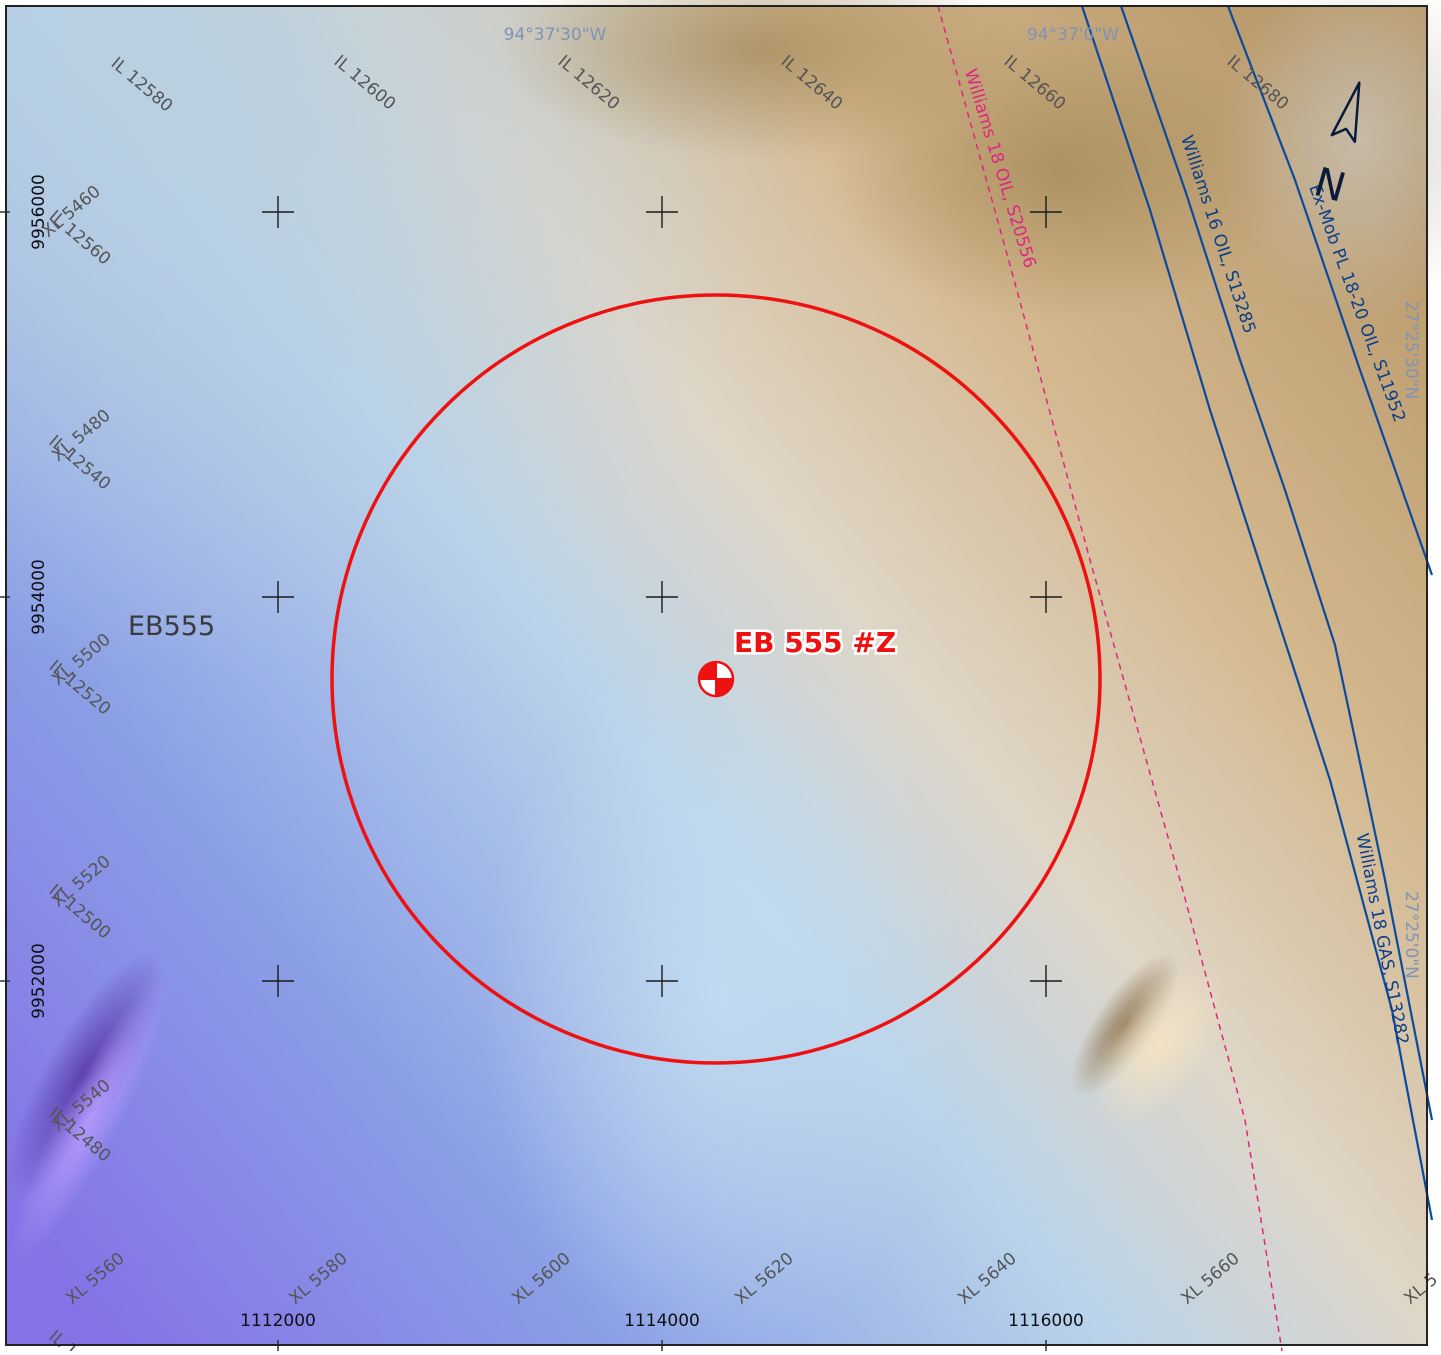  Describe the element at coordinates (278, 1321) in the screenshot. I see `easting-label: 1112000` at that location.